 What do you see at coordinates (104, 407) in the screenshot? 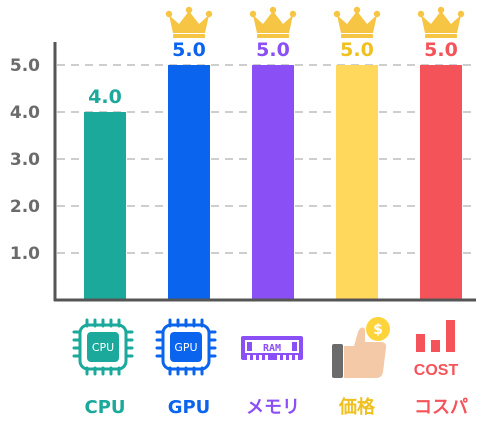
I see `category-label: CPU` at bounding box center [104, 407].